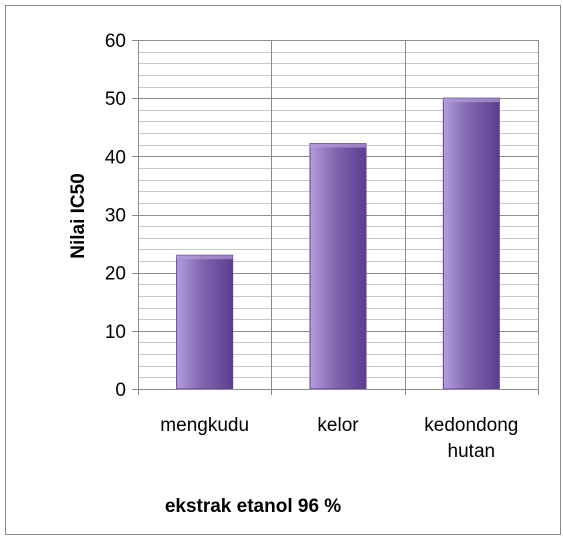  What do you see at coordinates (78, 216) in the screenshot?
I see `y-axis-title: Nilai IC50` at bounding box center [78, 216].